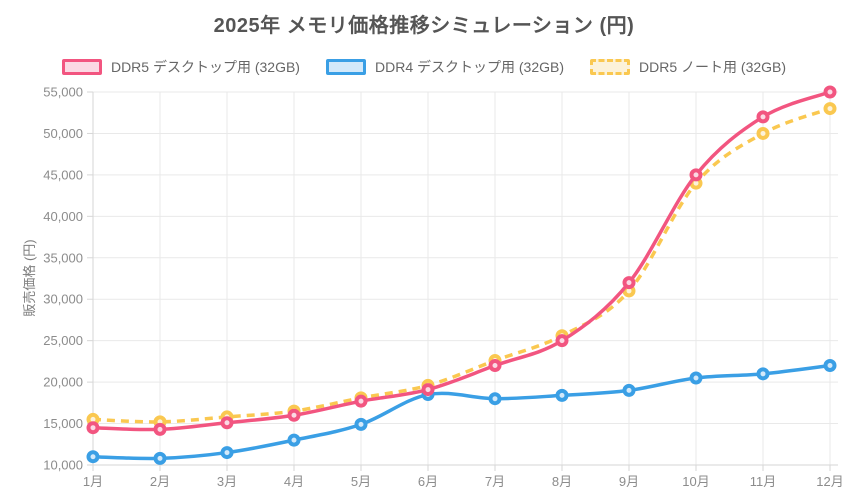 Image resolution: width=848 pixels, height=500 pixels. Describe the element at coordinates (63, 174) in the screenshot. I see `y-tick-label: 45,000` at that location.